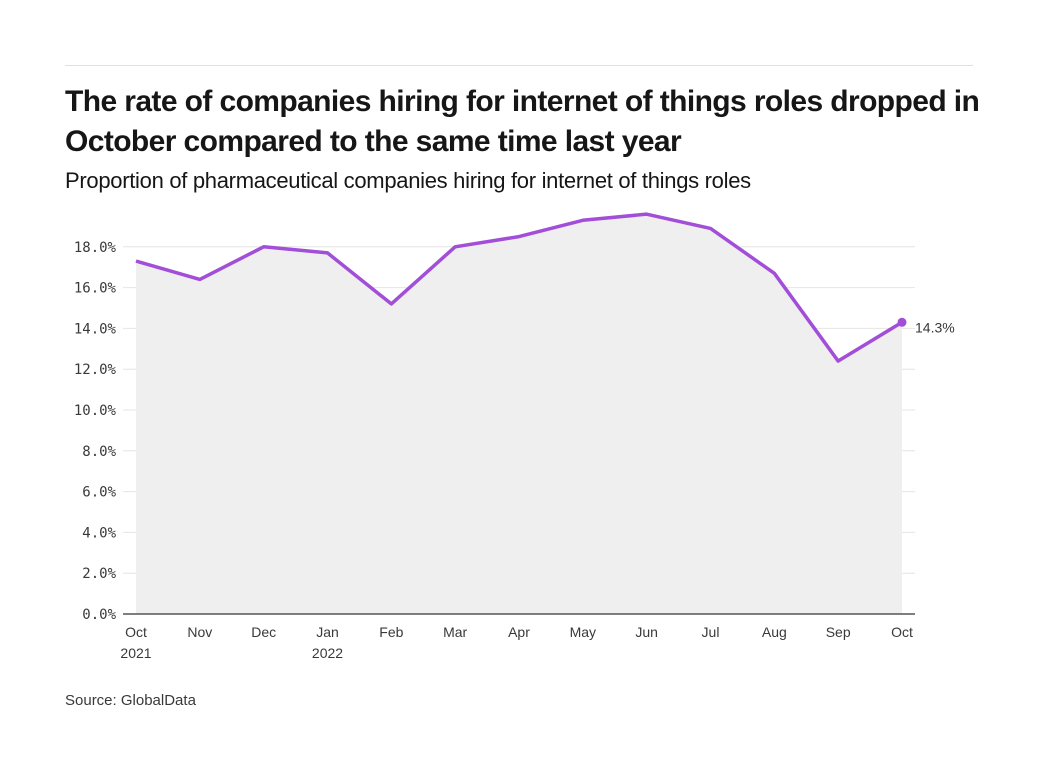  Describe the element at coordinates (99, 574) in the screenshot. I see `y-tick-label: 2.0%` at that location.